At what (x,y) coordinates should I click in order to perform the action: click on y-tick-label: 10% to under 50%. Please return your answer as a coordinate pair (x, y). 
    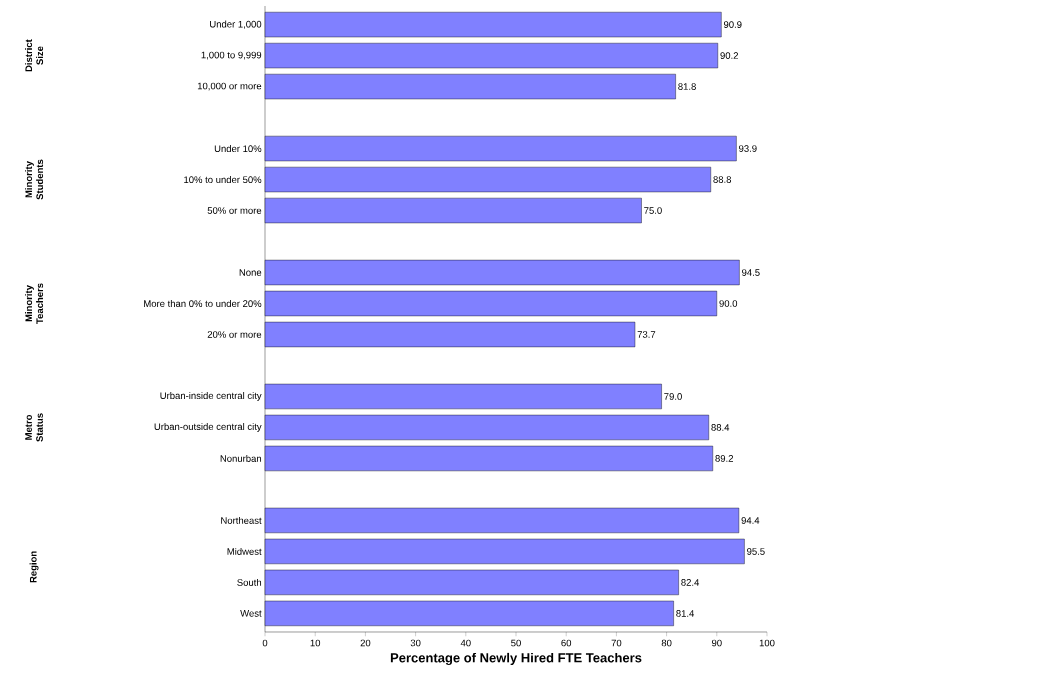
    Looking at the image, I should click on (223, 180).